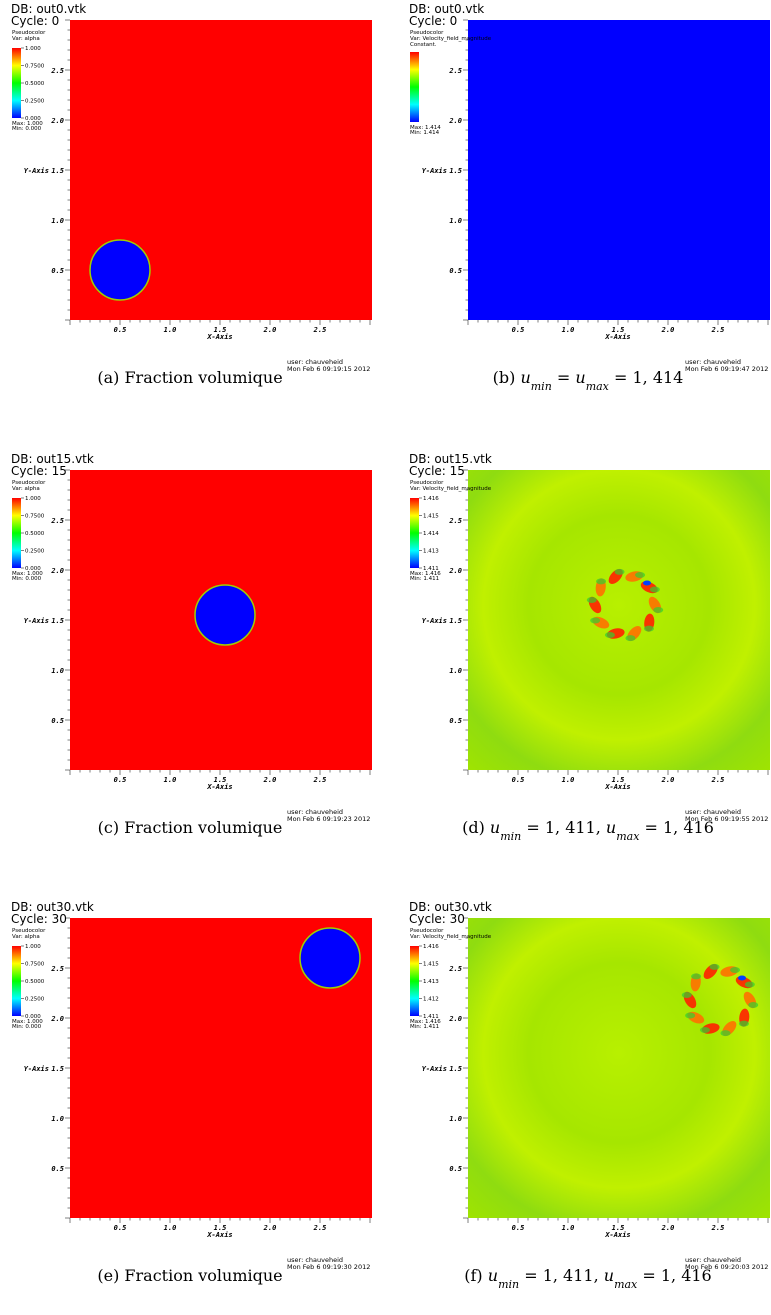 The image size is (771, 1315). What do you see at coordinates (35, 67) in the screenshot?
I see `colorbar-label: 0.7500` at bounding box center [35, 67].